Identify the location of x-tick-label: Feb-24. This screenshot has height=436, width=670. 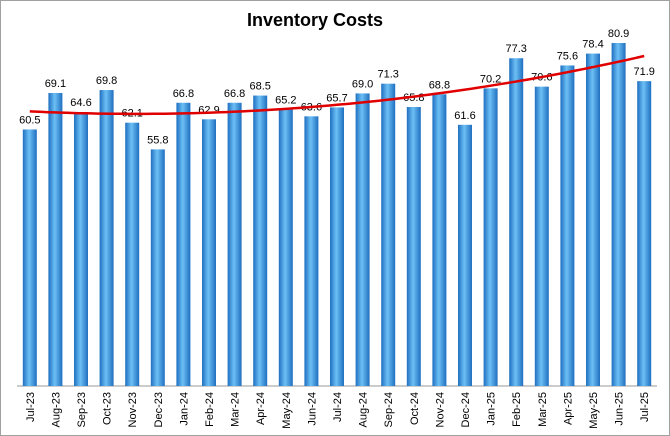
(210, 409).